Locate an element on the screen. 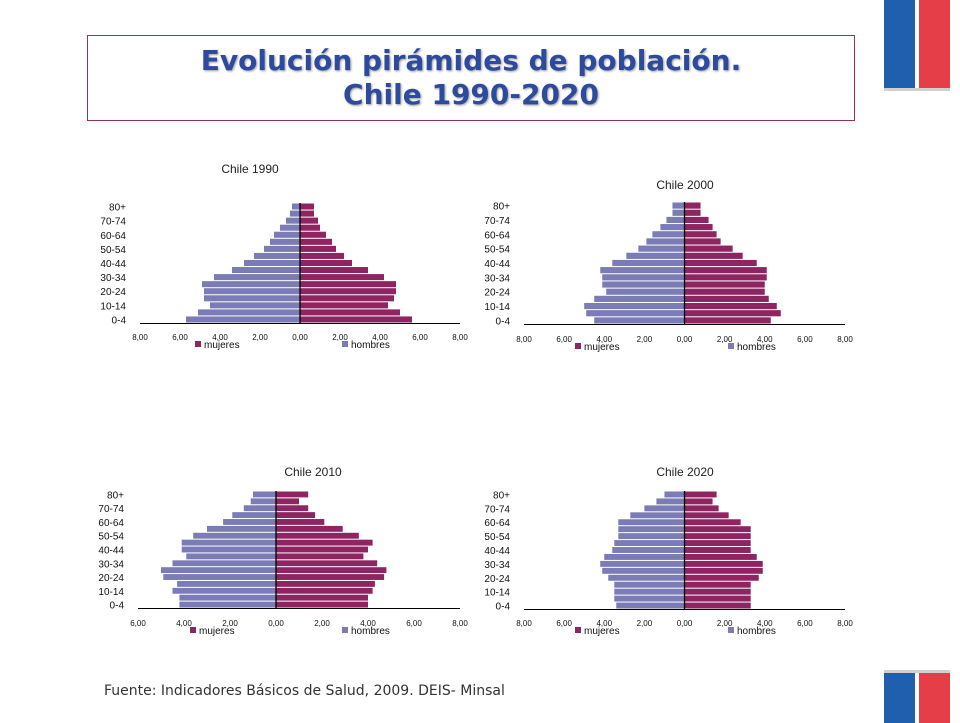 The image size is (960, 723). legend-swatch-hombres is located at coordinates (731, 630).